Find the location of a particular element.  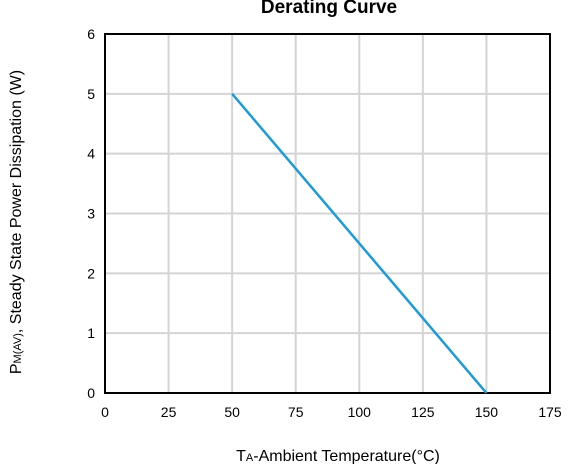

chart-title: Derating Curve is located at coordinates (329, 9).